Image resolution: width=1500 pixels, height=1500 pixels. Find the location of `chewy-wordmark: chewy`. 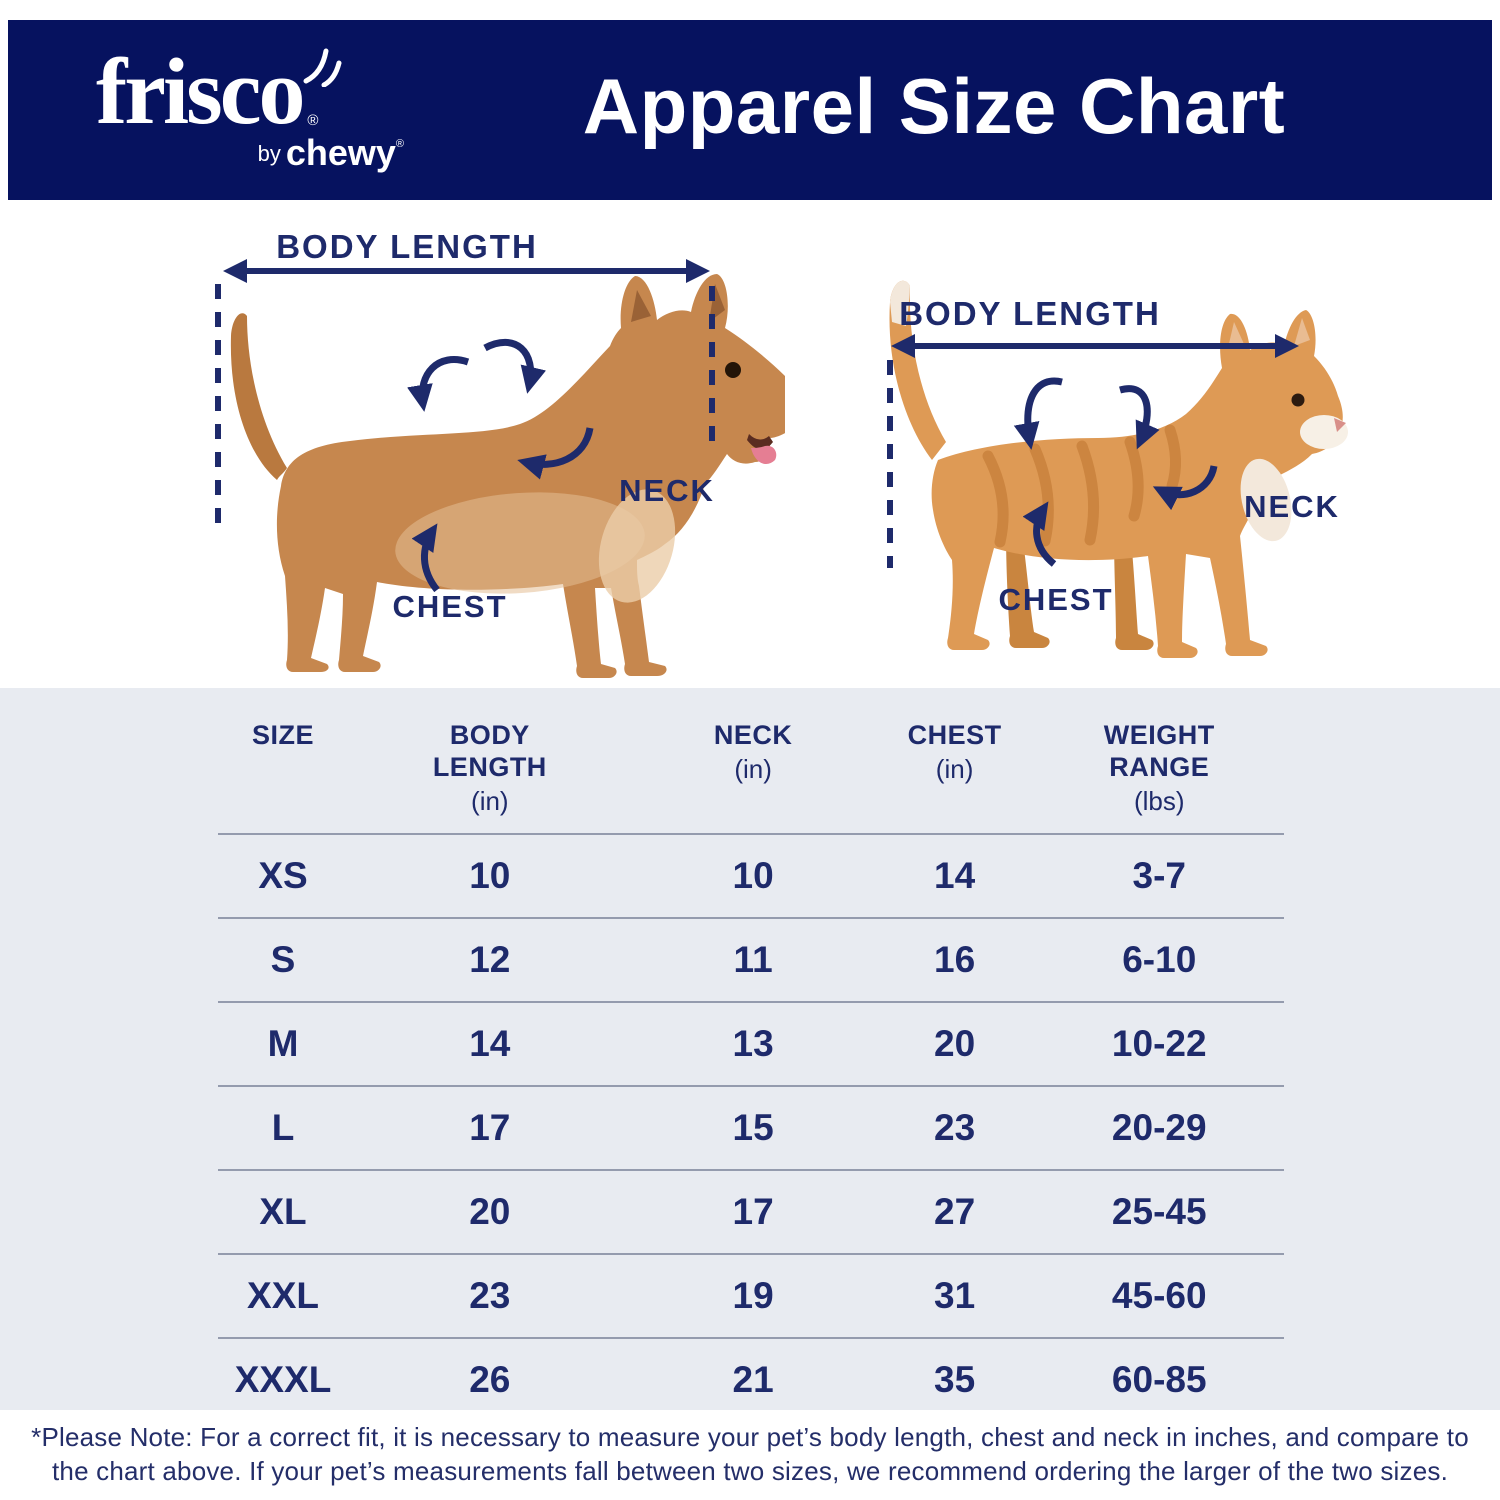

chewy-wordmark: chewy is located at coordinates (340, 153).